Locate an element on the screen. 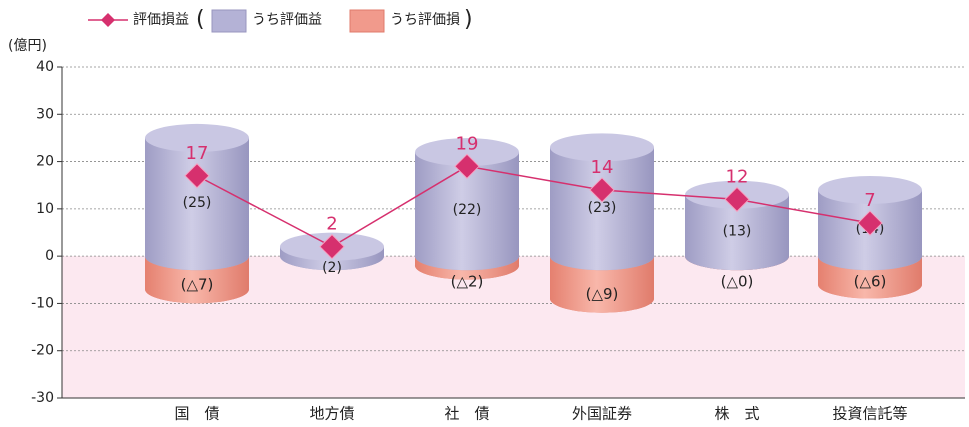 The height and width of the screenshot is (427, 969). x-tick-label: 株 式 is located at coordinates (736, 414).